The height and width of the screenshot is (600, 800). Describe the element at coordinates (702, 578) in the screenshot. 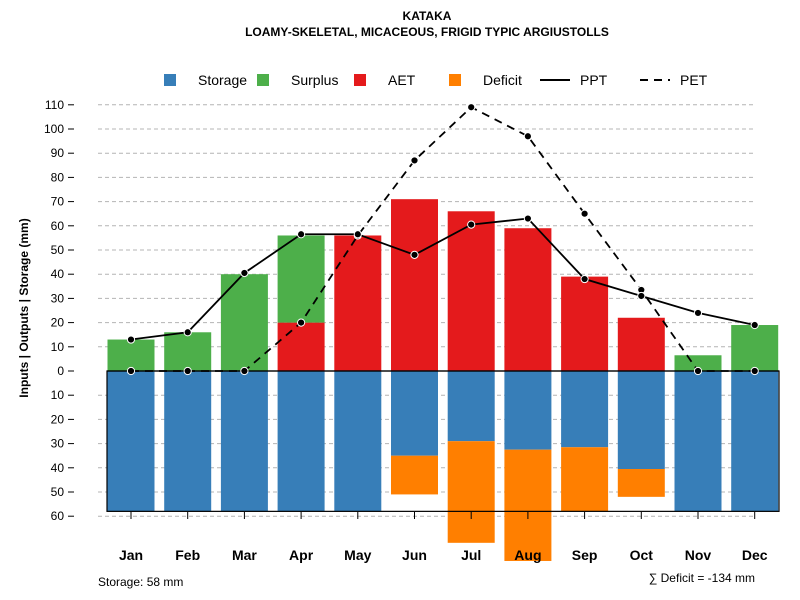

I see `deficit-note: ∑ Deficit = -134 mm` at that location.